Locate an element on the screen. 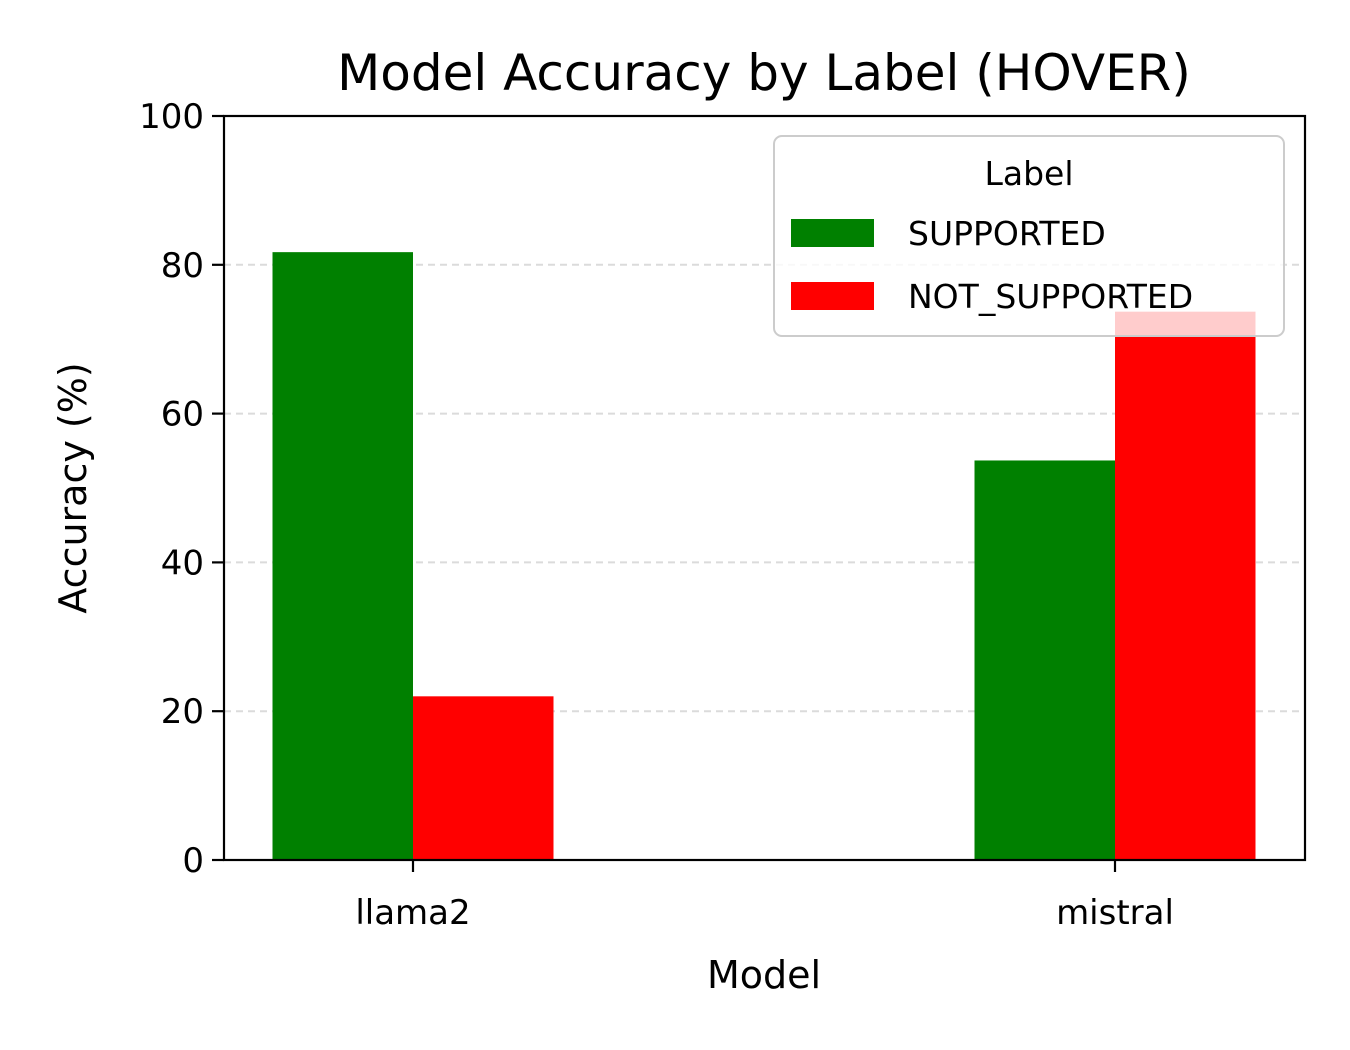 The width and height of the screenshot is (1350, 1050). y-axis-label: Accuracy (%) is located at coordinates (73, 487).